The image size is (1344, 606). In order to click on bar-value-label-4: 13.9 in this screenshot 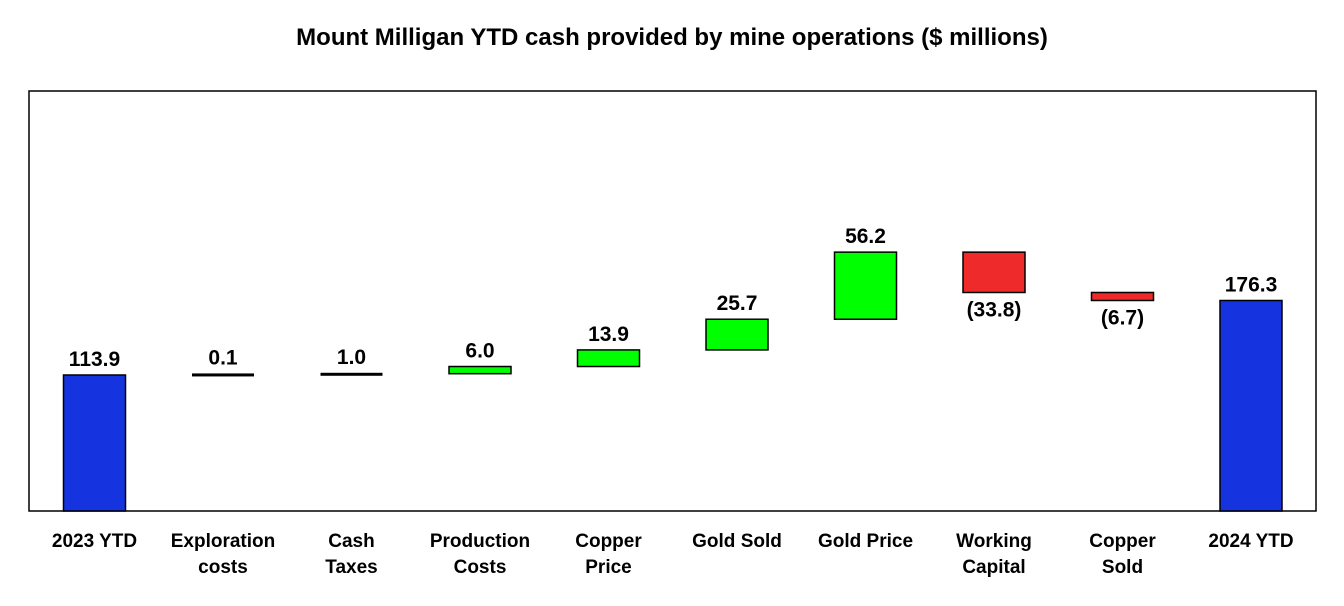, I will do `click(608, 334)`.